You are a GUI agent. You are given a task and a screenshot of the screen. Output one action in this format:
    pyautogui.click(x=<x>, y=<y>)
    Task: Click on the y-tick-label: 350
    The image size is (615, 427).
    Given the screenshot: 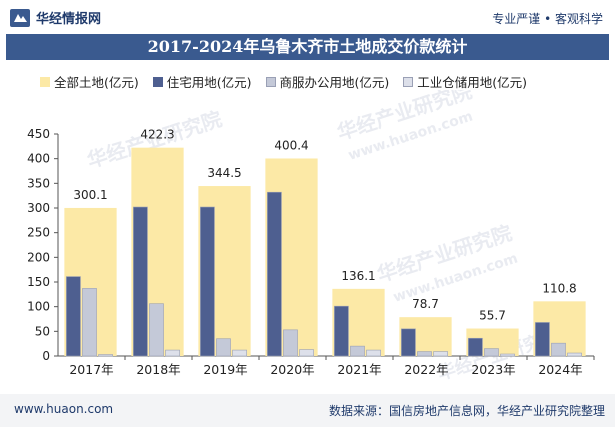 What is the action you would take?
    pyautogui.click(x=38, y=183)
    